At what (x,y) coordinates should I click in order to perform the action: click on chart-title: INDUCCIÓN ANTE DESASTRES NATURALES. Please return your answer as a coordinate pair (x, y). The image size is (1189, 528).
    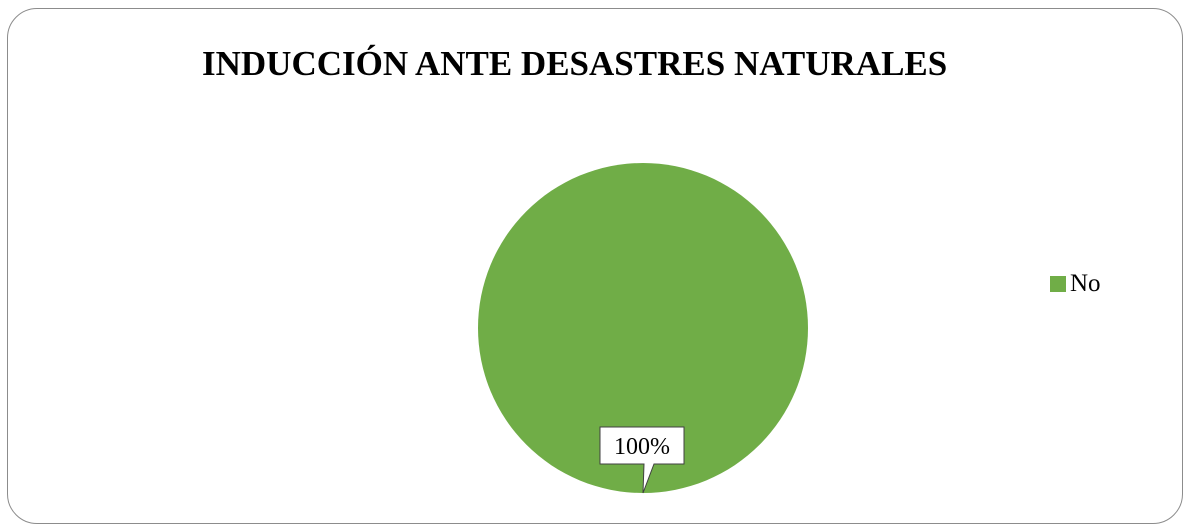
    Looking at the image, I should click on (575, 63).